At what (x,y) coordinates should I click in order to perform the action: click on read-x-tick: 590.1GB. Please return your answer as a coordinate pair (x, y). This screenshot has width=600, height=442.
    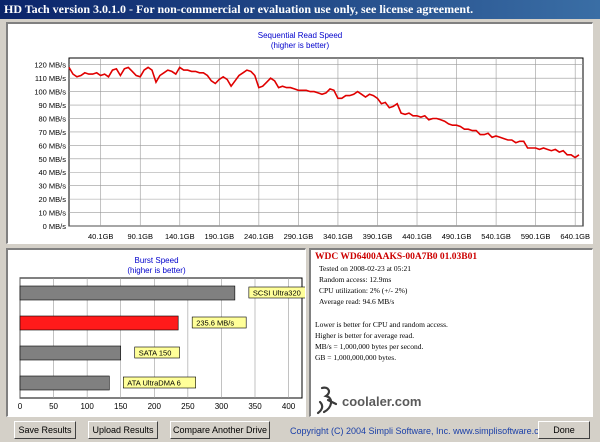
    Looking at the image, I should click on (536, 236).